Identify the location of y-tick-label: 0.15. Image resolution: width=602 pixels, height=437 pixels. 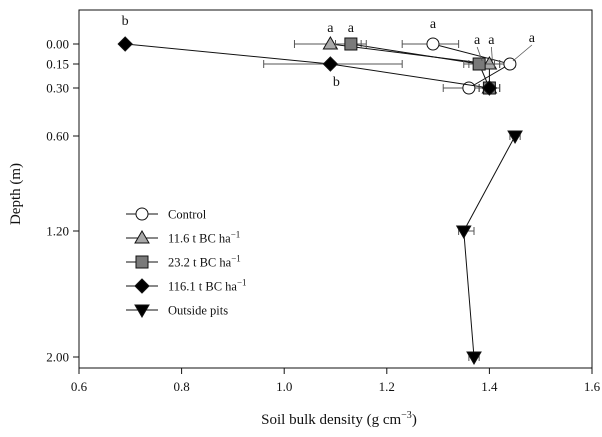
(57, 64).